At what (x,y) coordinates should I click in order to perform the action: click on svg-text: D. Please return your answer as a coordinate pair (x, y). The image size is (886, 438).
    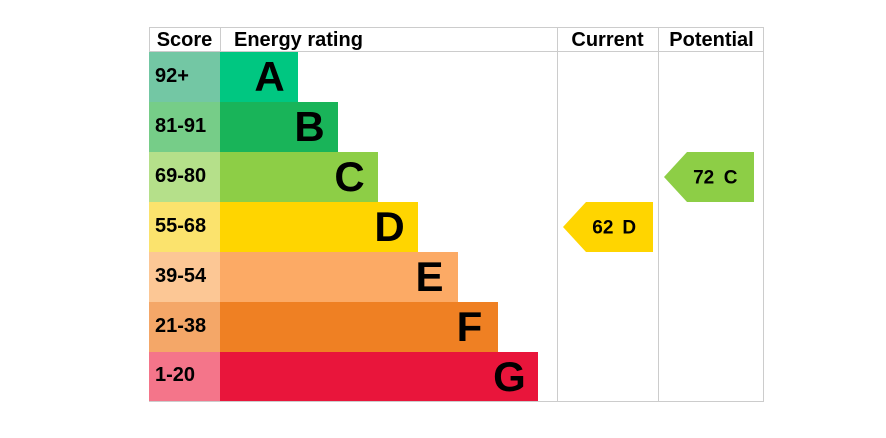
    Looking at the image, I should click on (629, 228).